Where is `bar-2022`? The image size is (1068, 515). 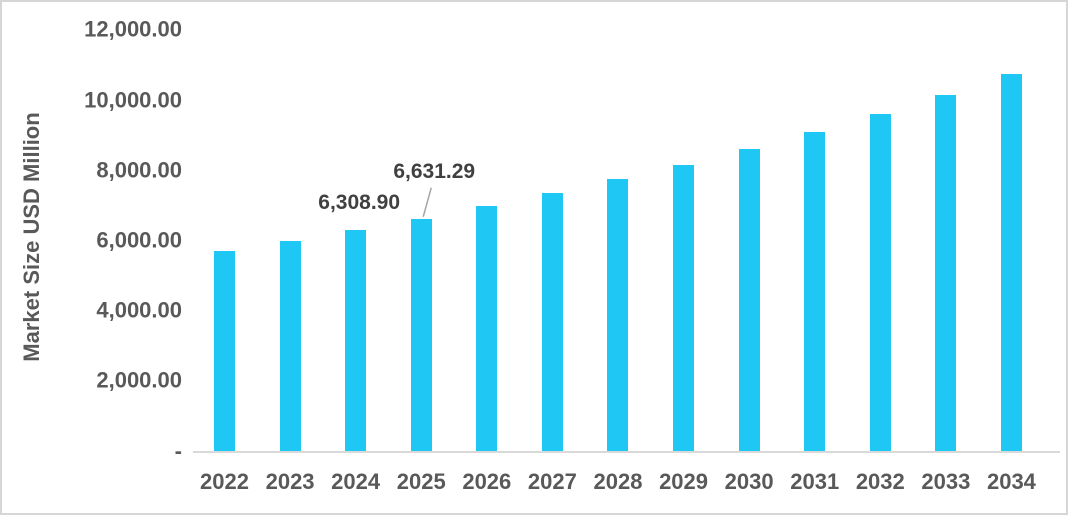
bar-2022 is located at coordinates (224, 351).